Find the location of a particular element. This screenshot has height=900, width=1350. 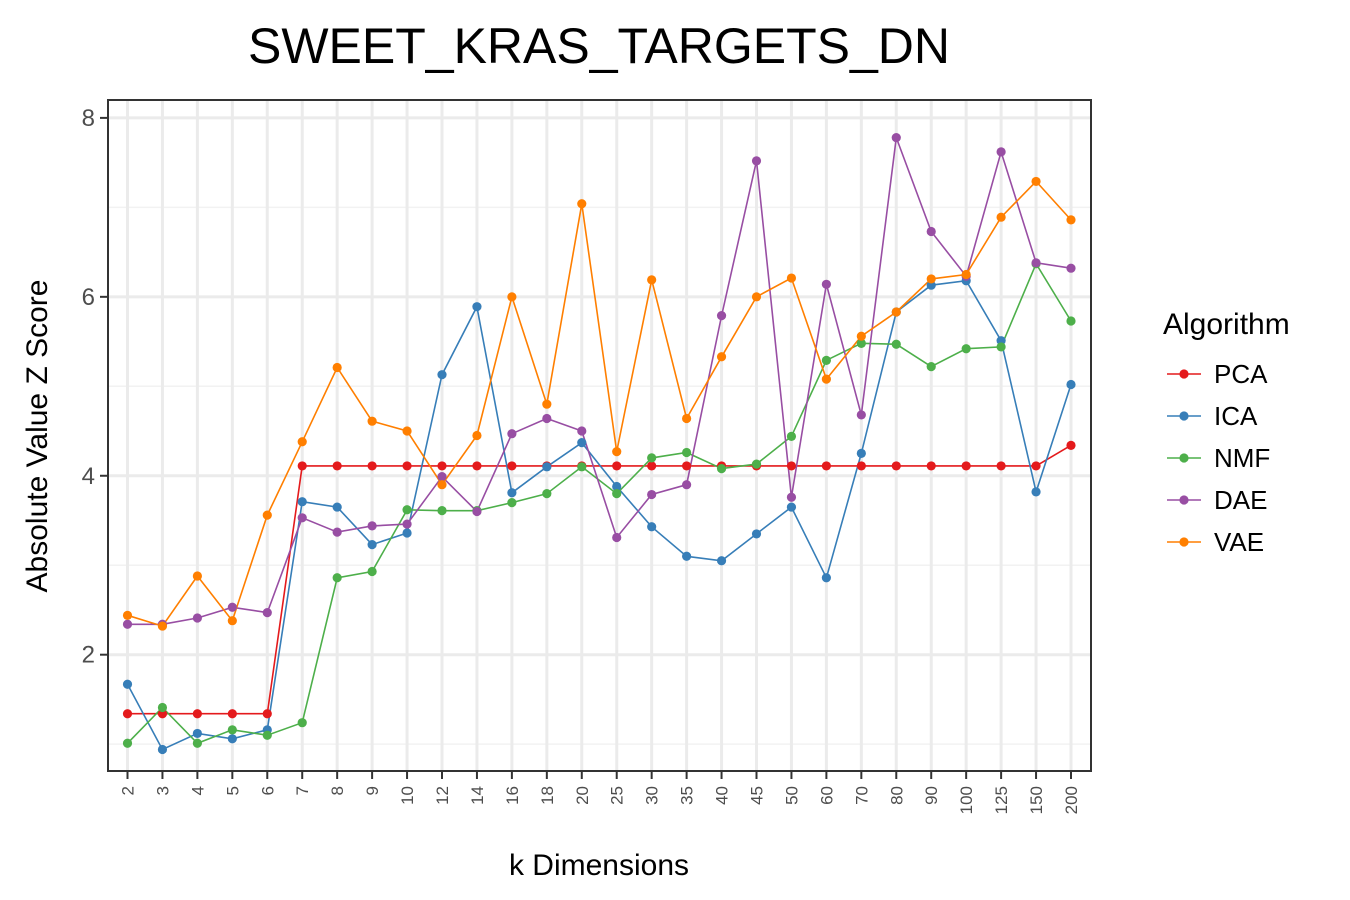

legend-title: Algorithm is located at coordinates (1226, 324).